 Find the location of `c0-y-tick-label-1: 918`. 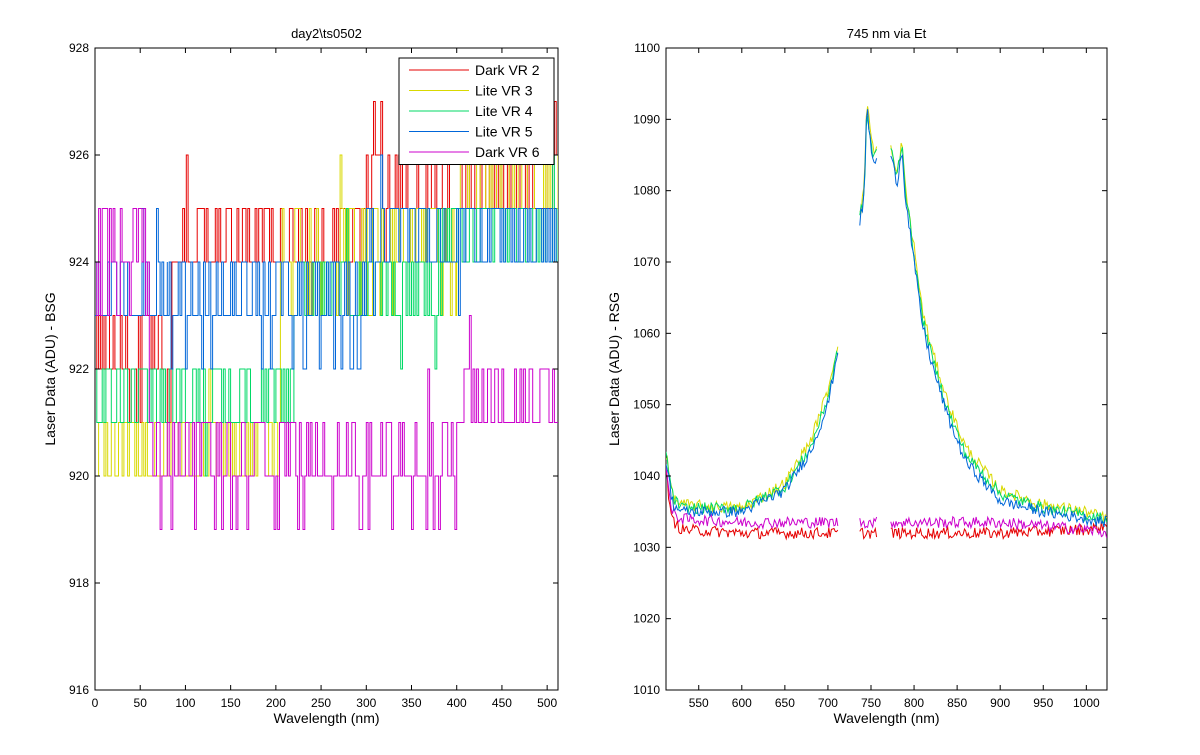

c0-y-tick-label-1: 918 is located at coordinates (79, 583).